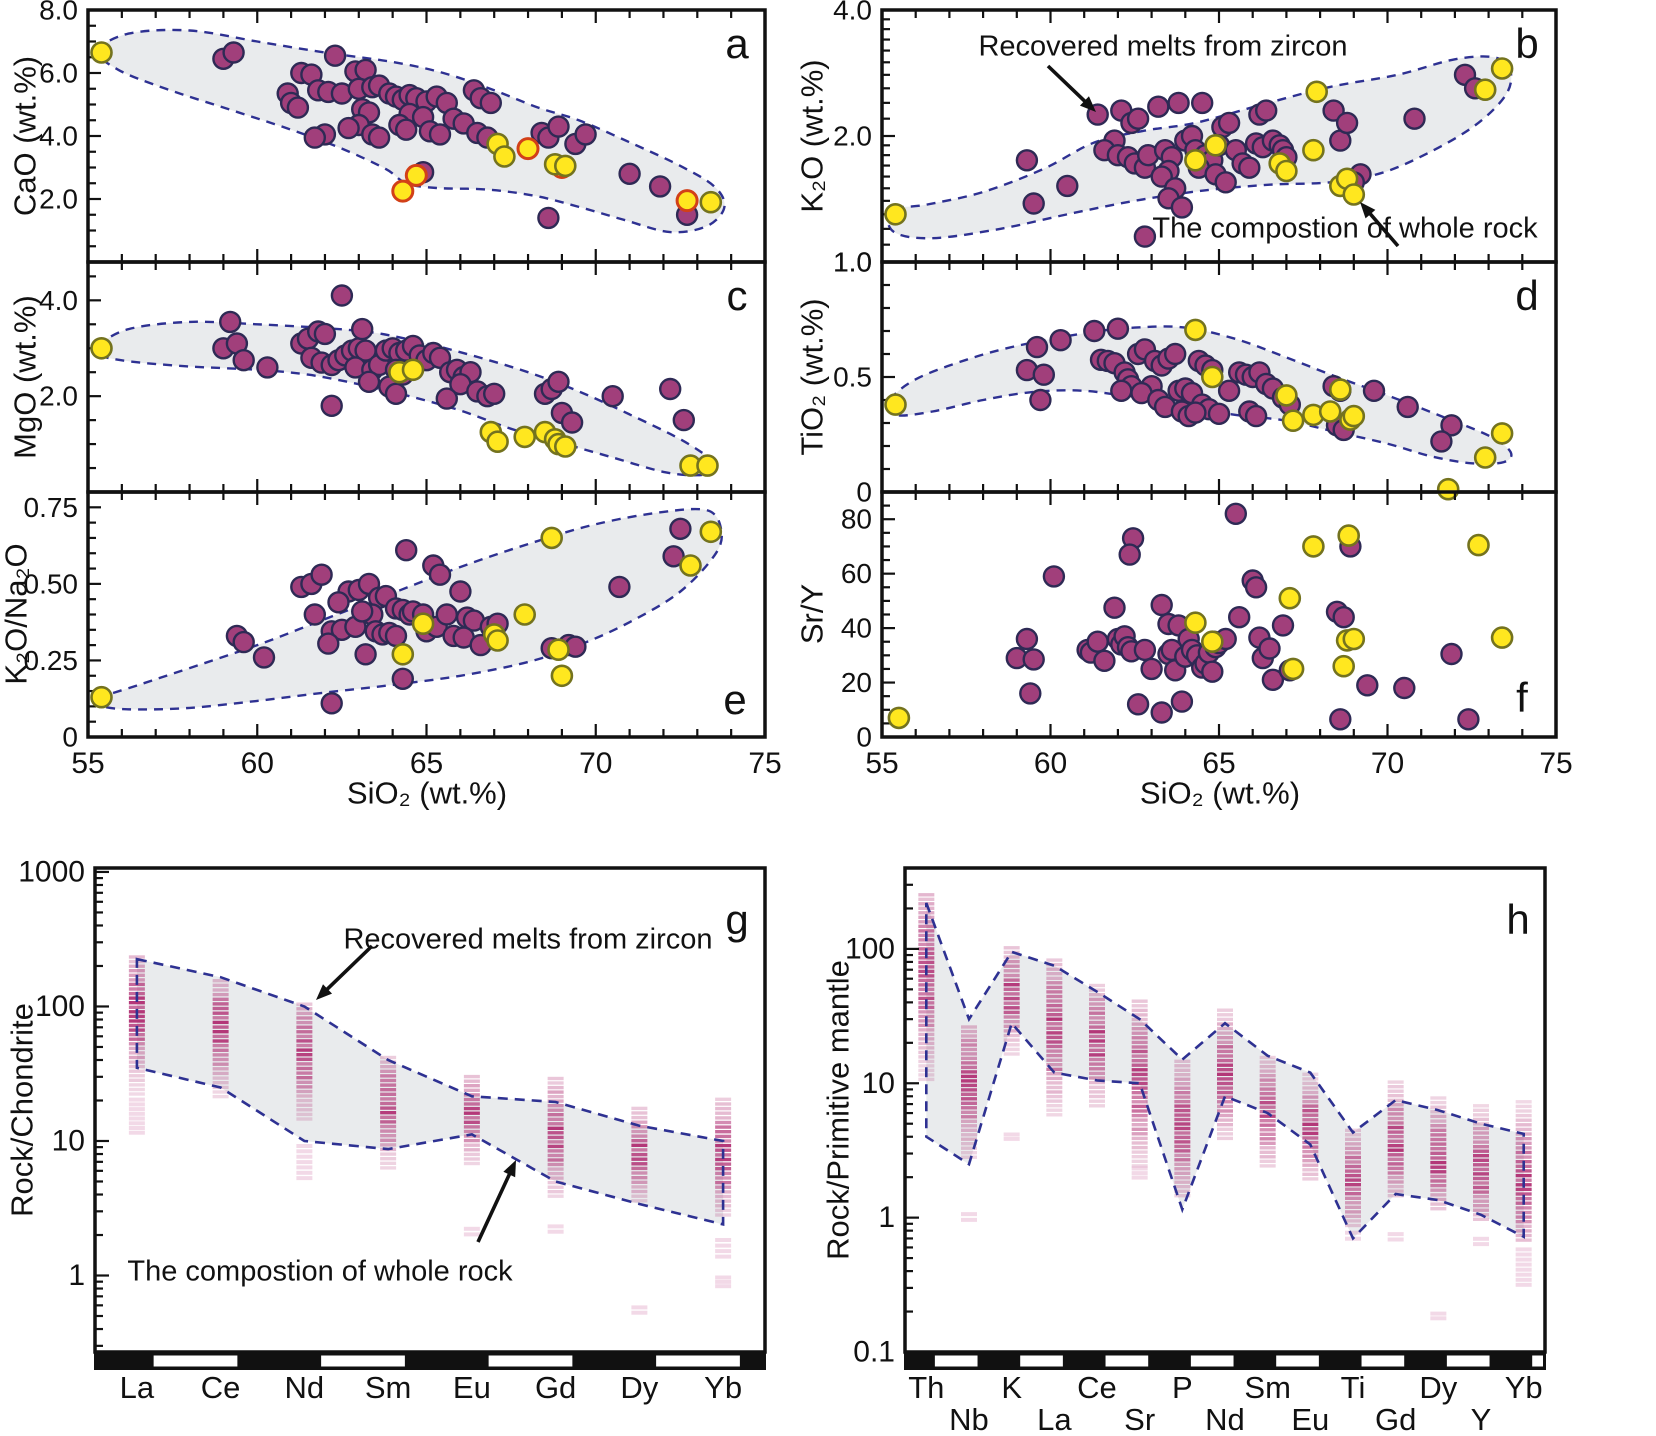  I want to click on svg-text: K, so click(1011, 1387).